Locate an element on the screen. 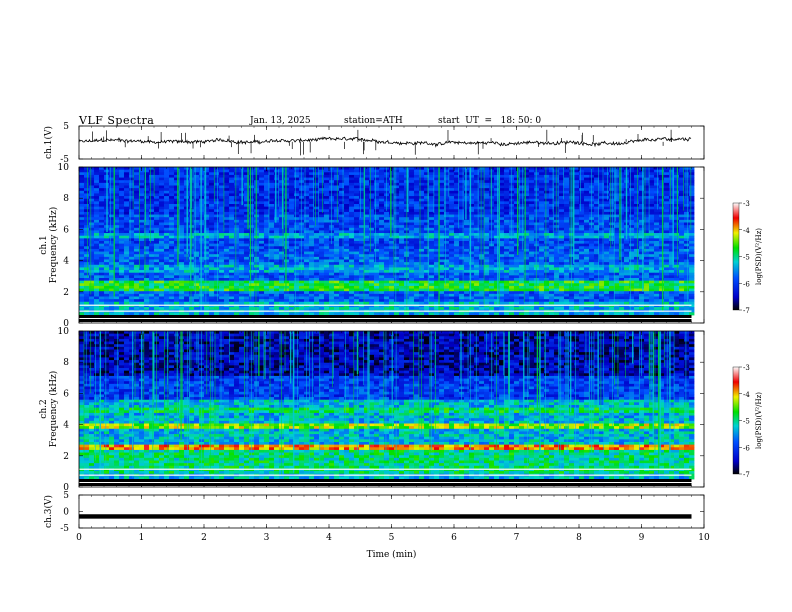 This screenshot has height=612, width=792. x-tick-label: 1 is located at coordinates (142, 538).